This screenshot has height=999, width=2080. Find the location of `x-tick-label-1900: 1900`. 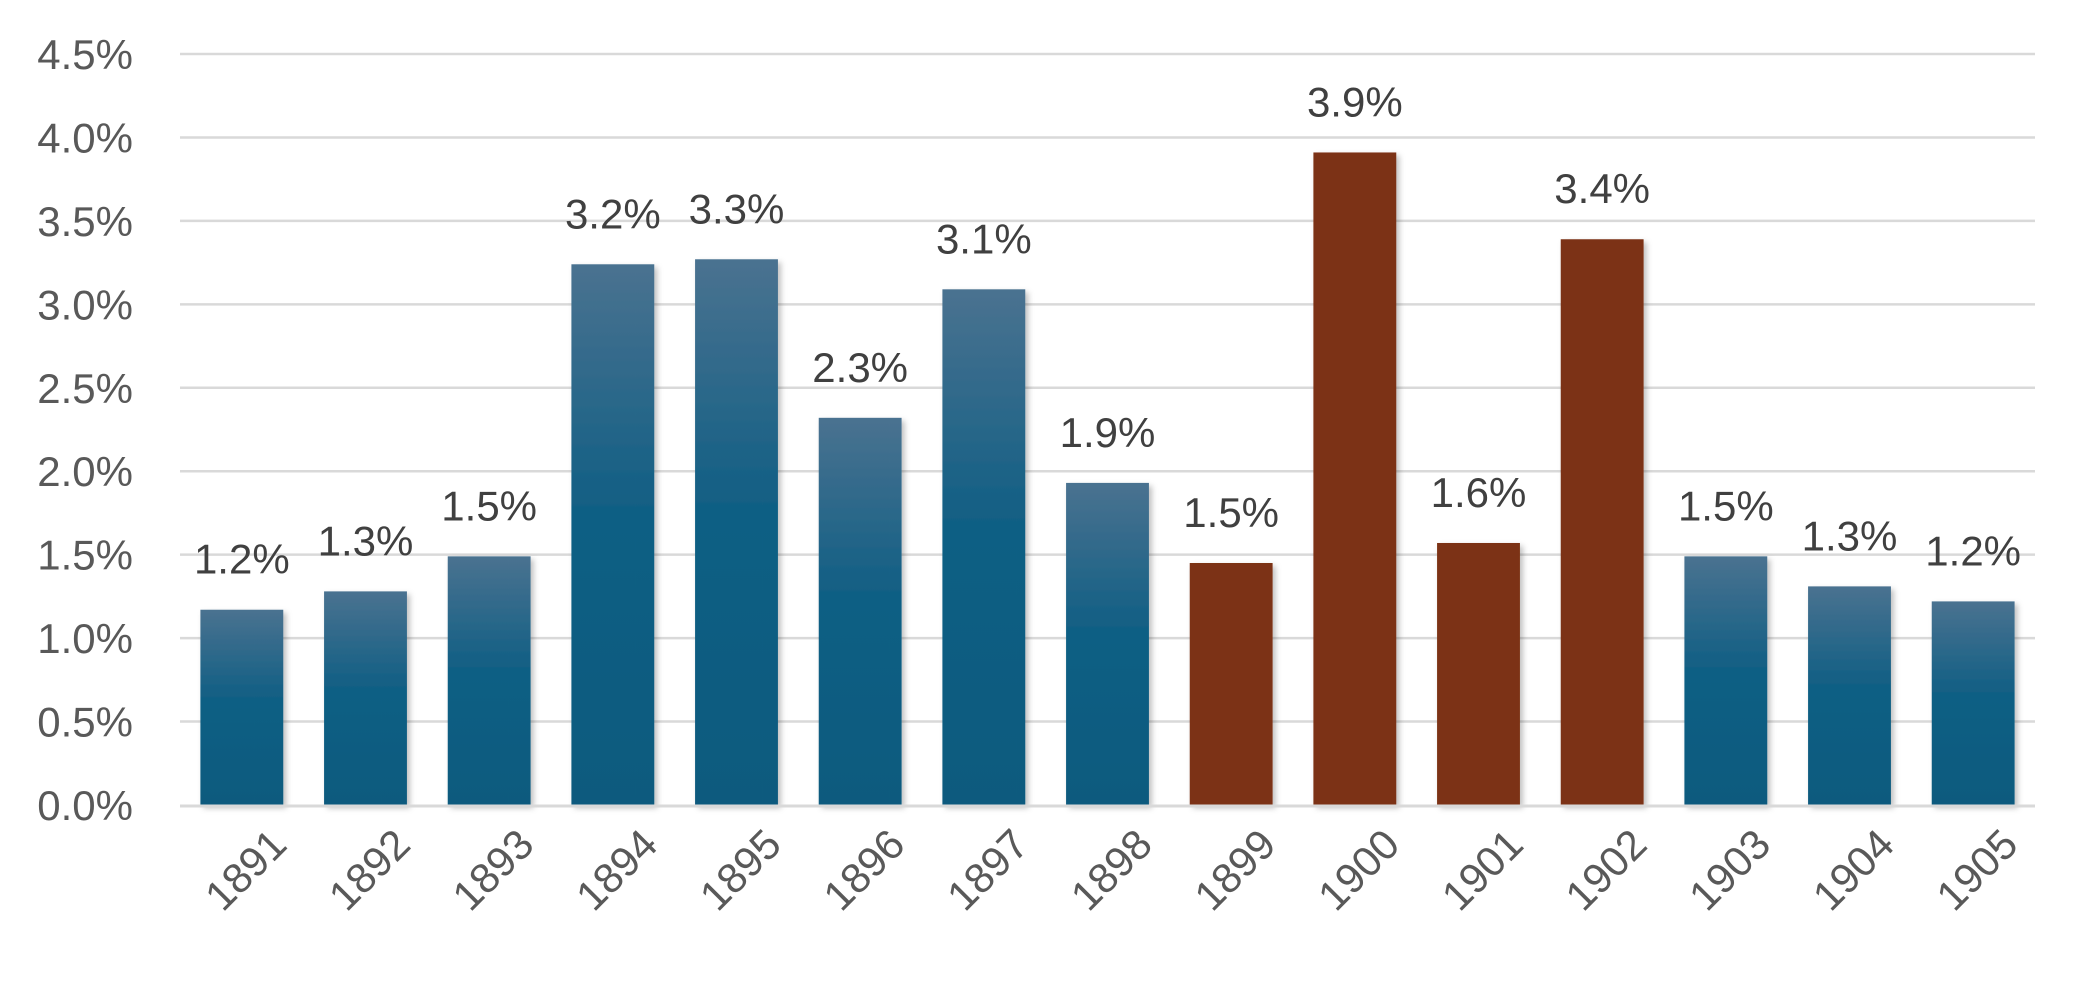

x-tick-label-1900: 1900 is located at coordinates (1358, 869).